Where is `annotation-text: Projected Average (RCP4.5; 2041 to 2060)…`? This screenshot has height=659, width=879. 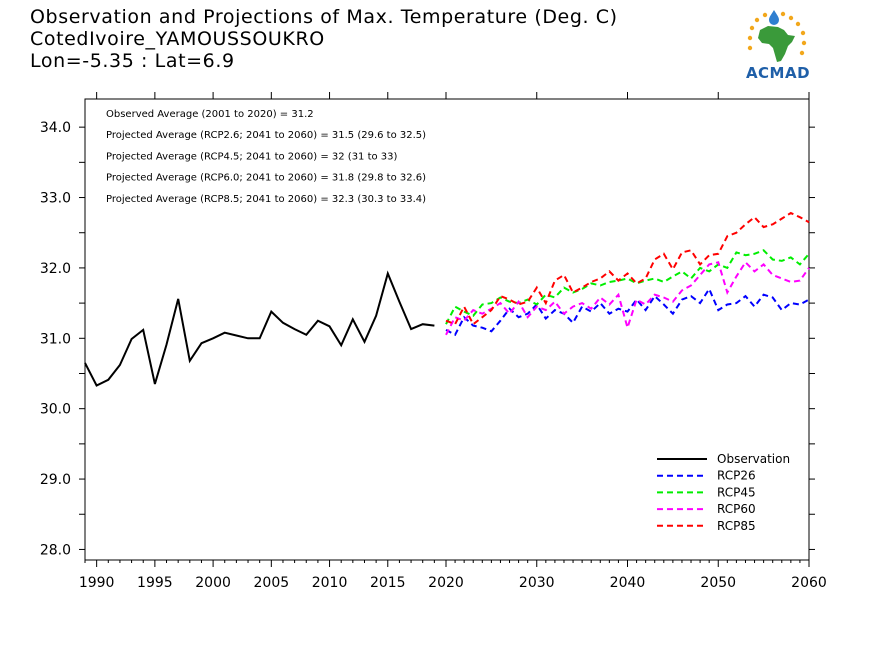 annotation-text: Projected Average (RCP4.5; 2041 to 2060)… is located at coordinates (252, 156).